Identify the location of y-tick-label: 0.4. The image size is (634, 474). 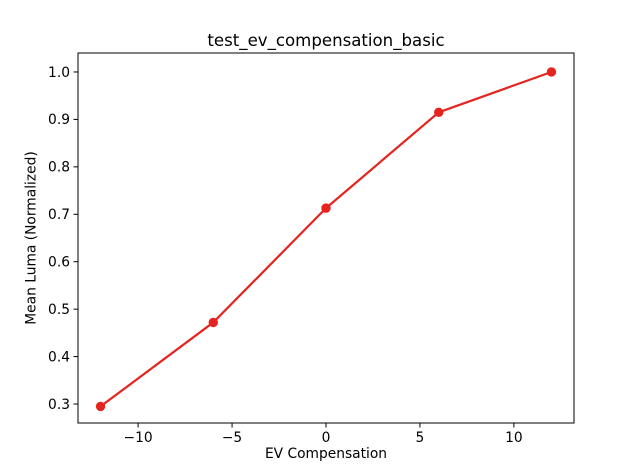
(59, 357).